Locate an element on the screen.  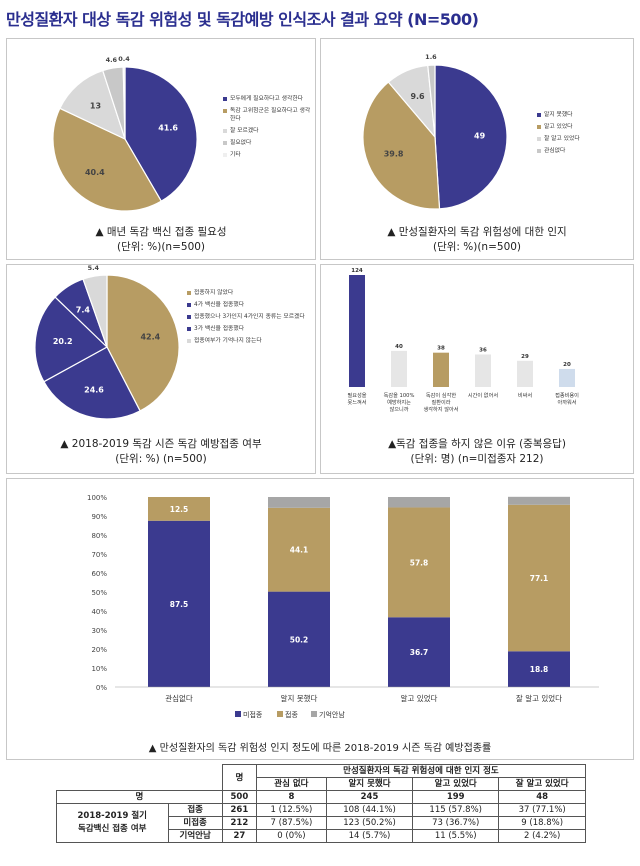
pie-value-label: 1.6 is located at coordinates (431, 57).